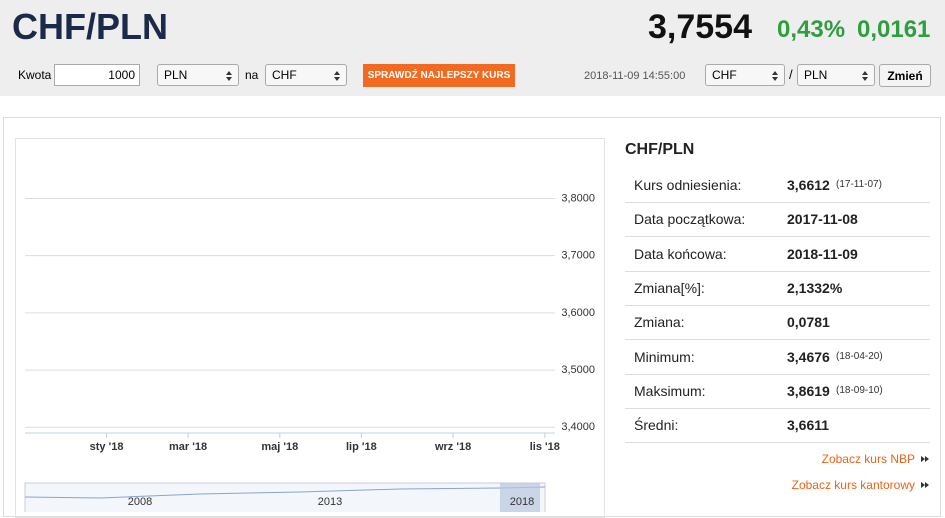 The height and width of the screenshot is (518, 945). I want to click on row-label: Minimum:, so click(664, 356).